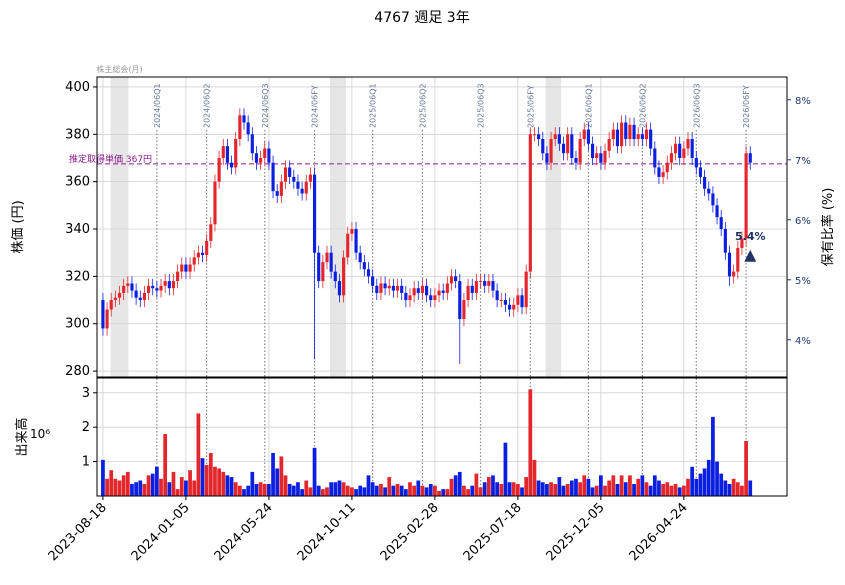  I want to click on volume-y-tick-label: 2, so click(86, 427).